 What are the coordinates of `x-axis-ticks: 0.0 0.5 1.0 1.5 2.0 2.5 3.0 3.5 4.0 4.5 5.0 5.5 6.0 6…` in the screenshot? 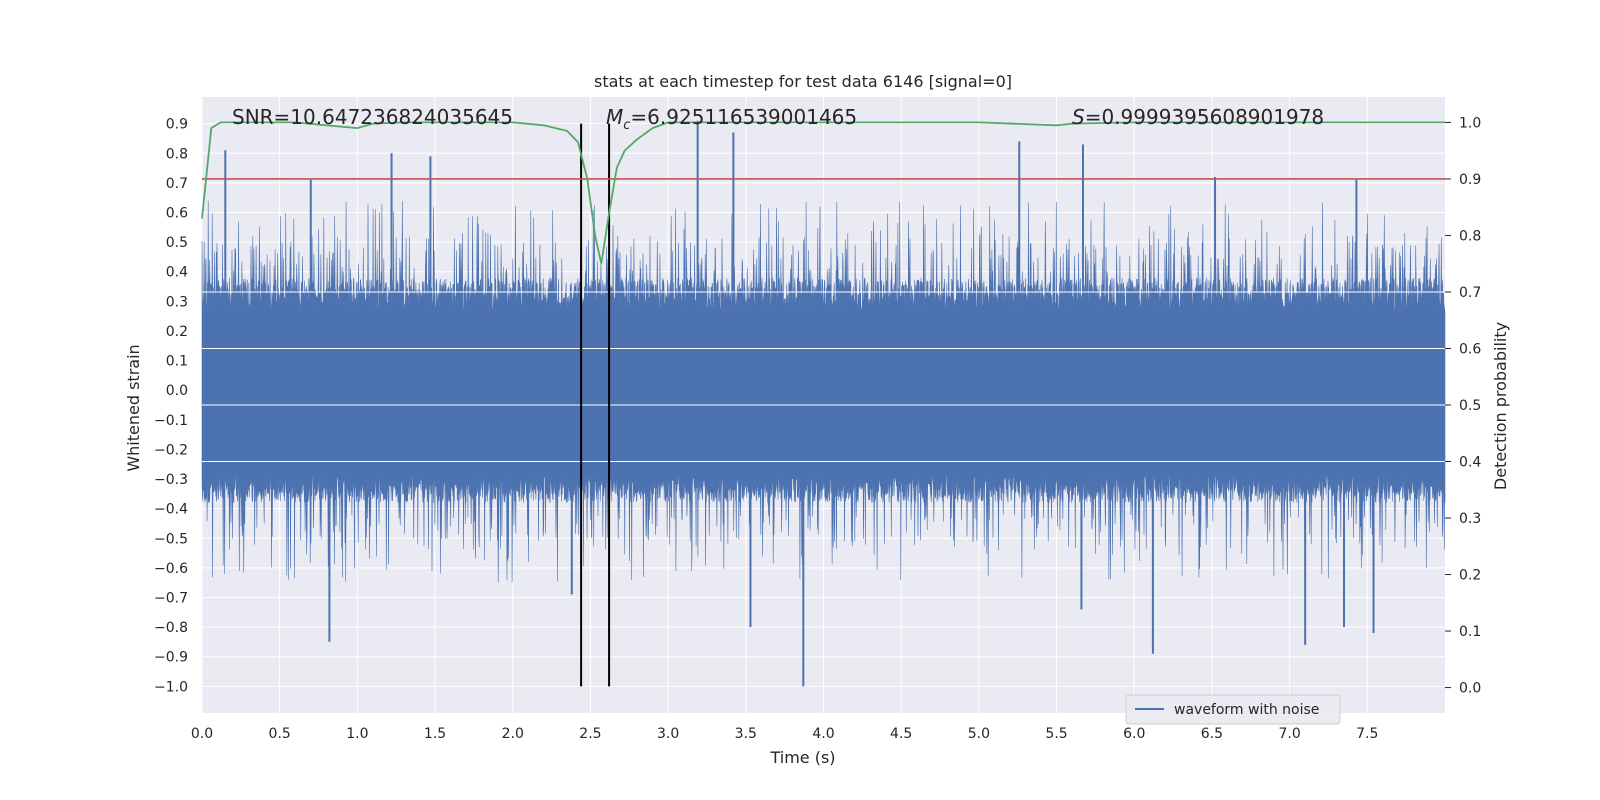 It's located at (785, 734).